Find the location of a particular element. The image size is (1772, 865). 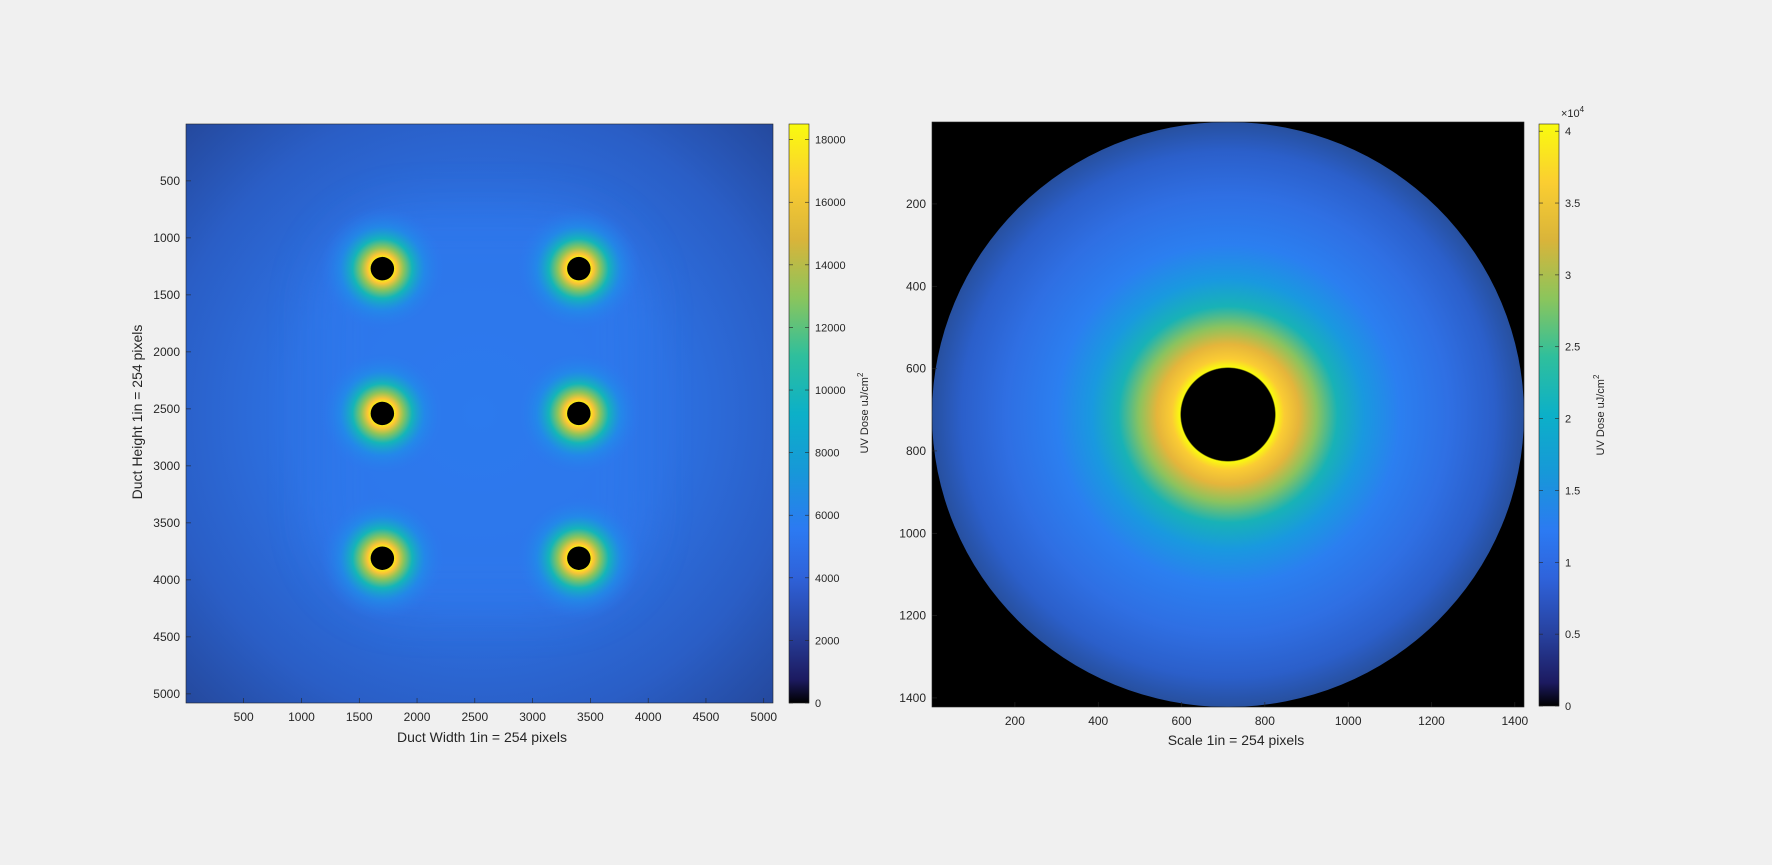

x-tick-label: 4500 is located at coordinates (706, 717).